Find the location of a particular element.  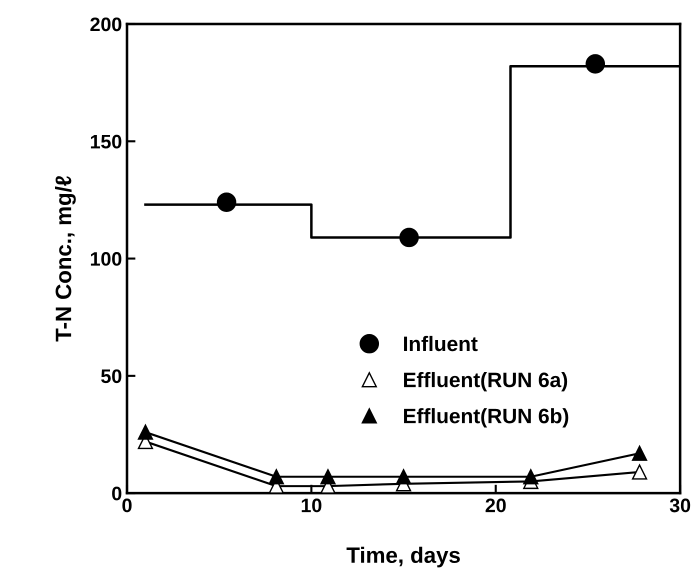

y-axis-title: T-N Conc., mg/ℓ is located at coordinates (65, 259).